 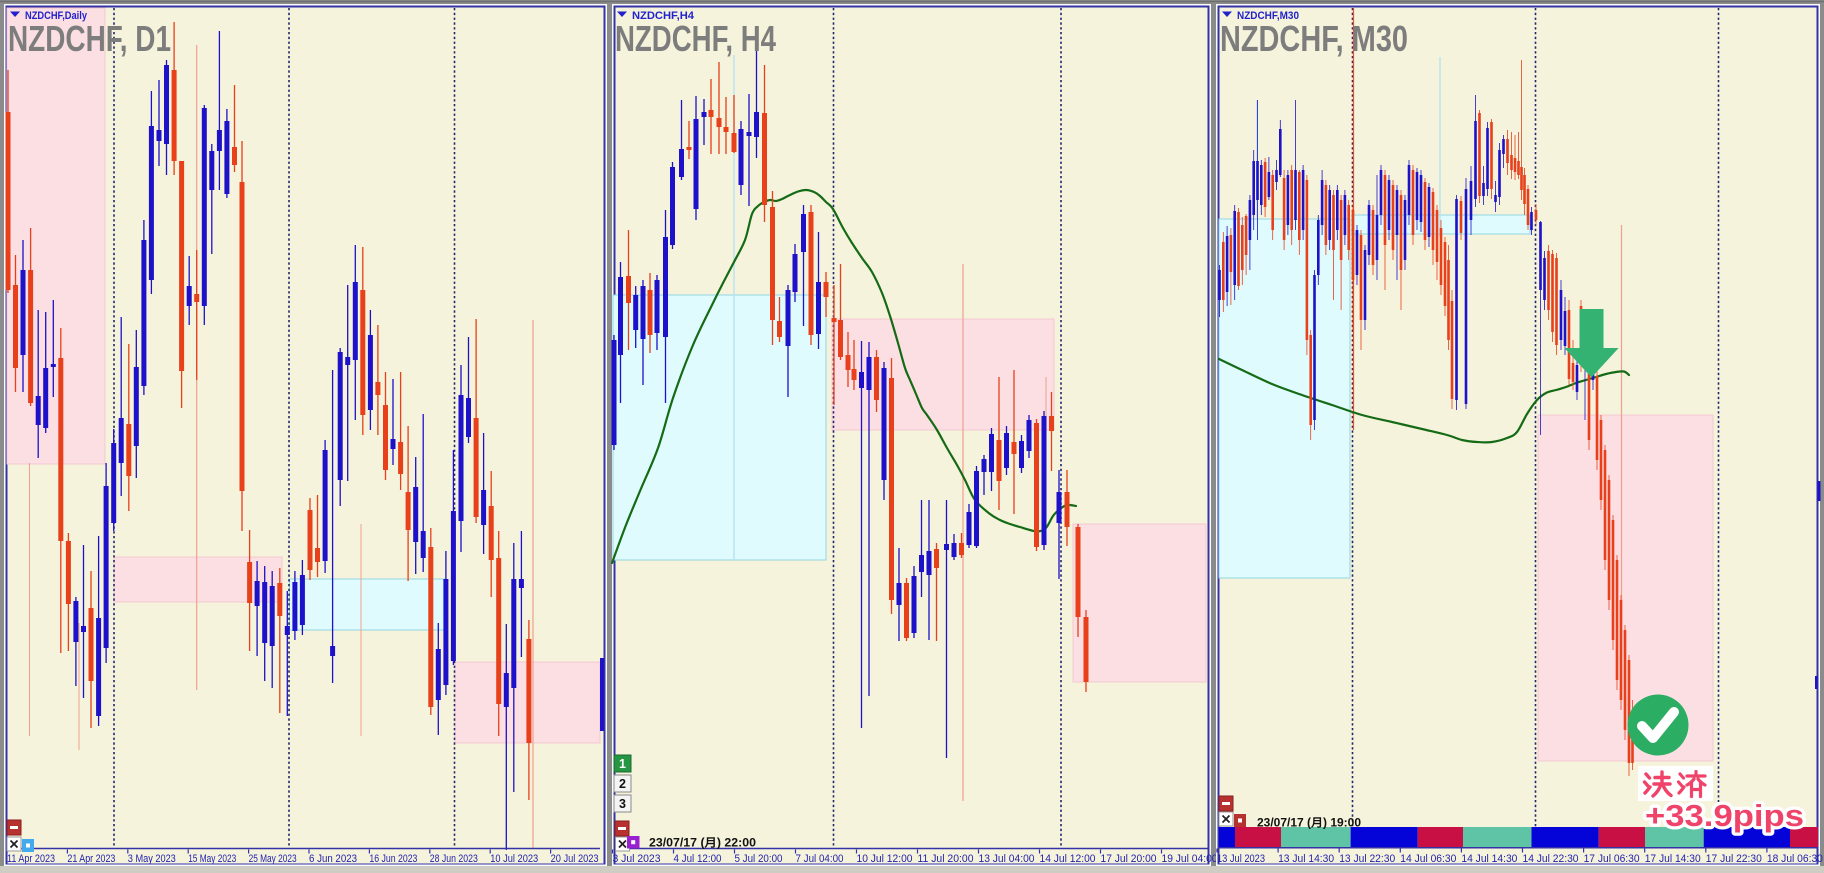 What do you see at coordinates (575, 859) in the screenshot?
I see `svg-text: 20 Jul 2023` at bounding box center [575, 859].